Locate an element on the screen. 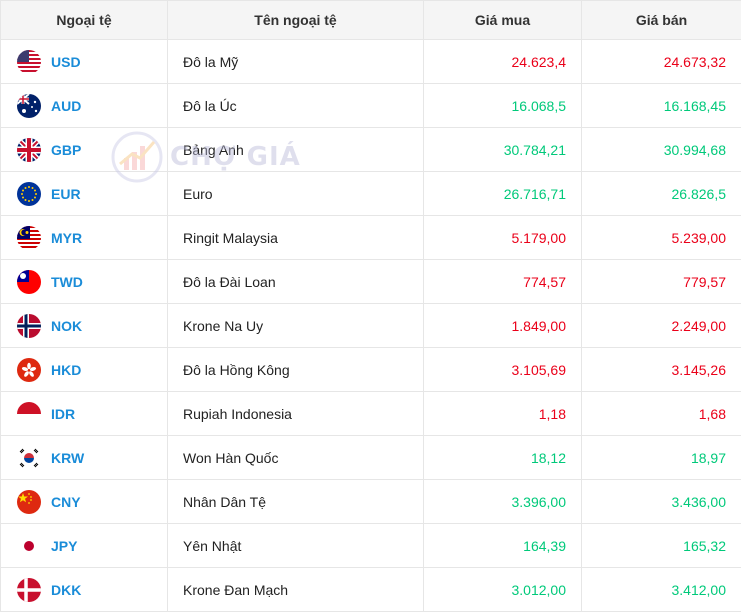  table-row: JPY Yên Nhật 164,39 165,32 is located at coordinates (371, 546).